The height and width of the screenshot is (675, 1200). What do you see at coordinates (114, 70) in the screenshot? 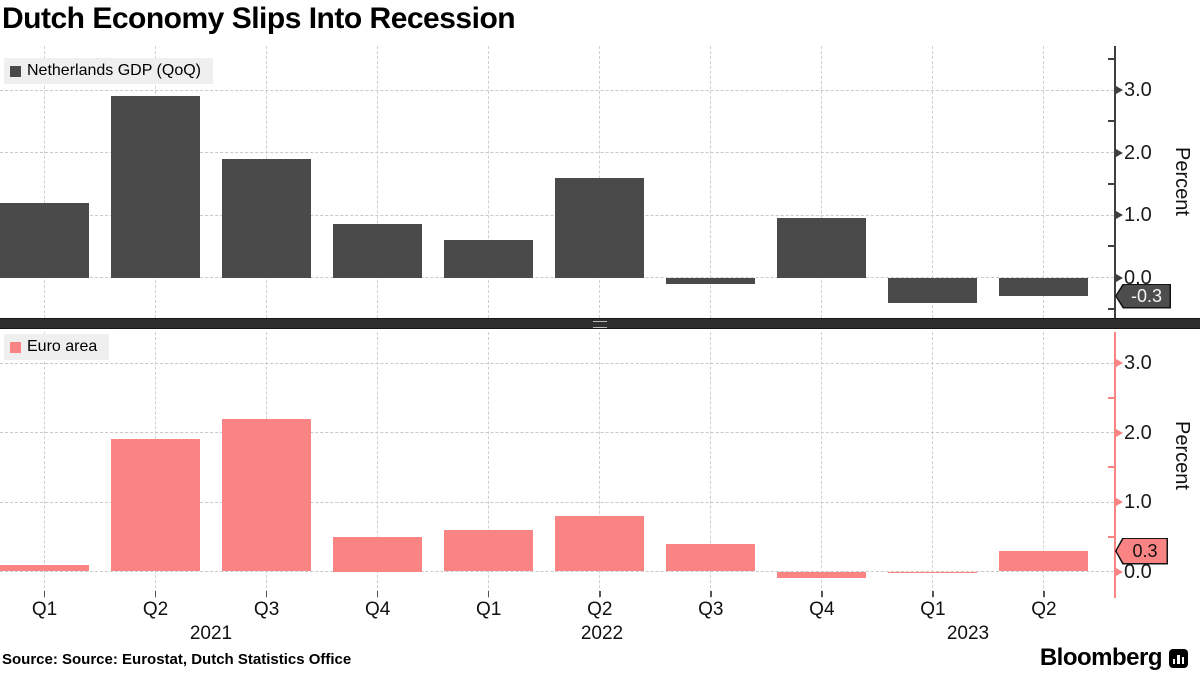
I see `legend-label-netherlands: Netherlands GDP (QoQ)` at bounding box center [114, 70].